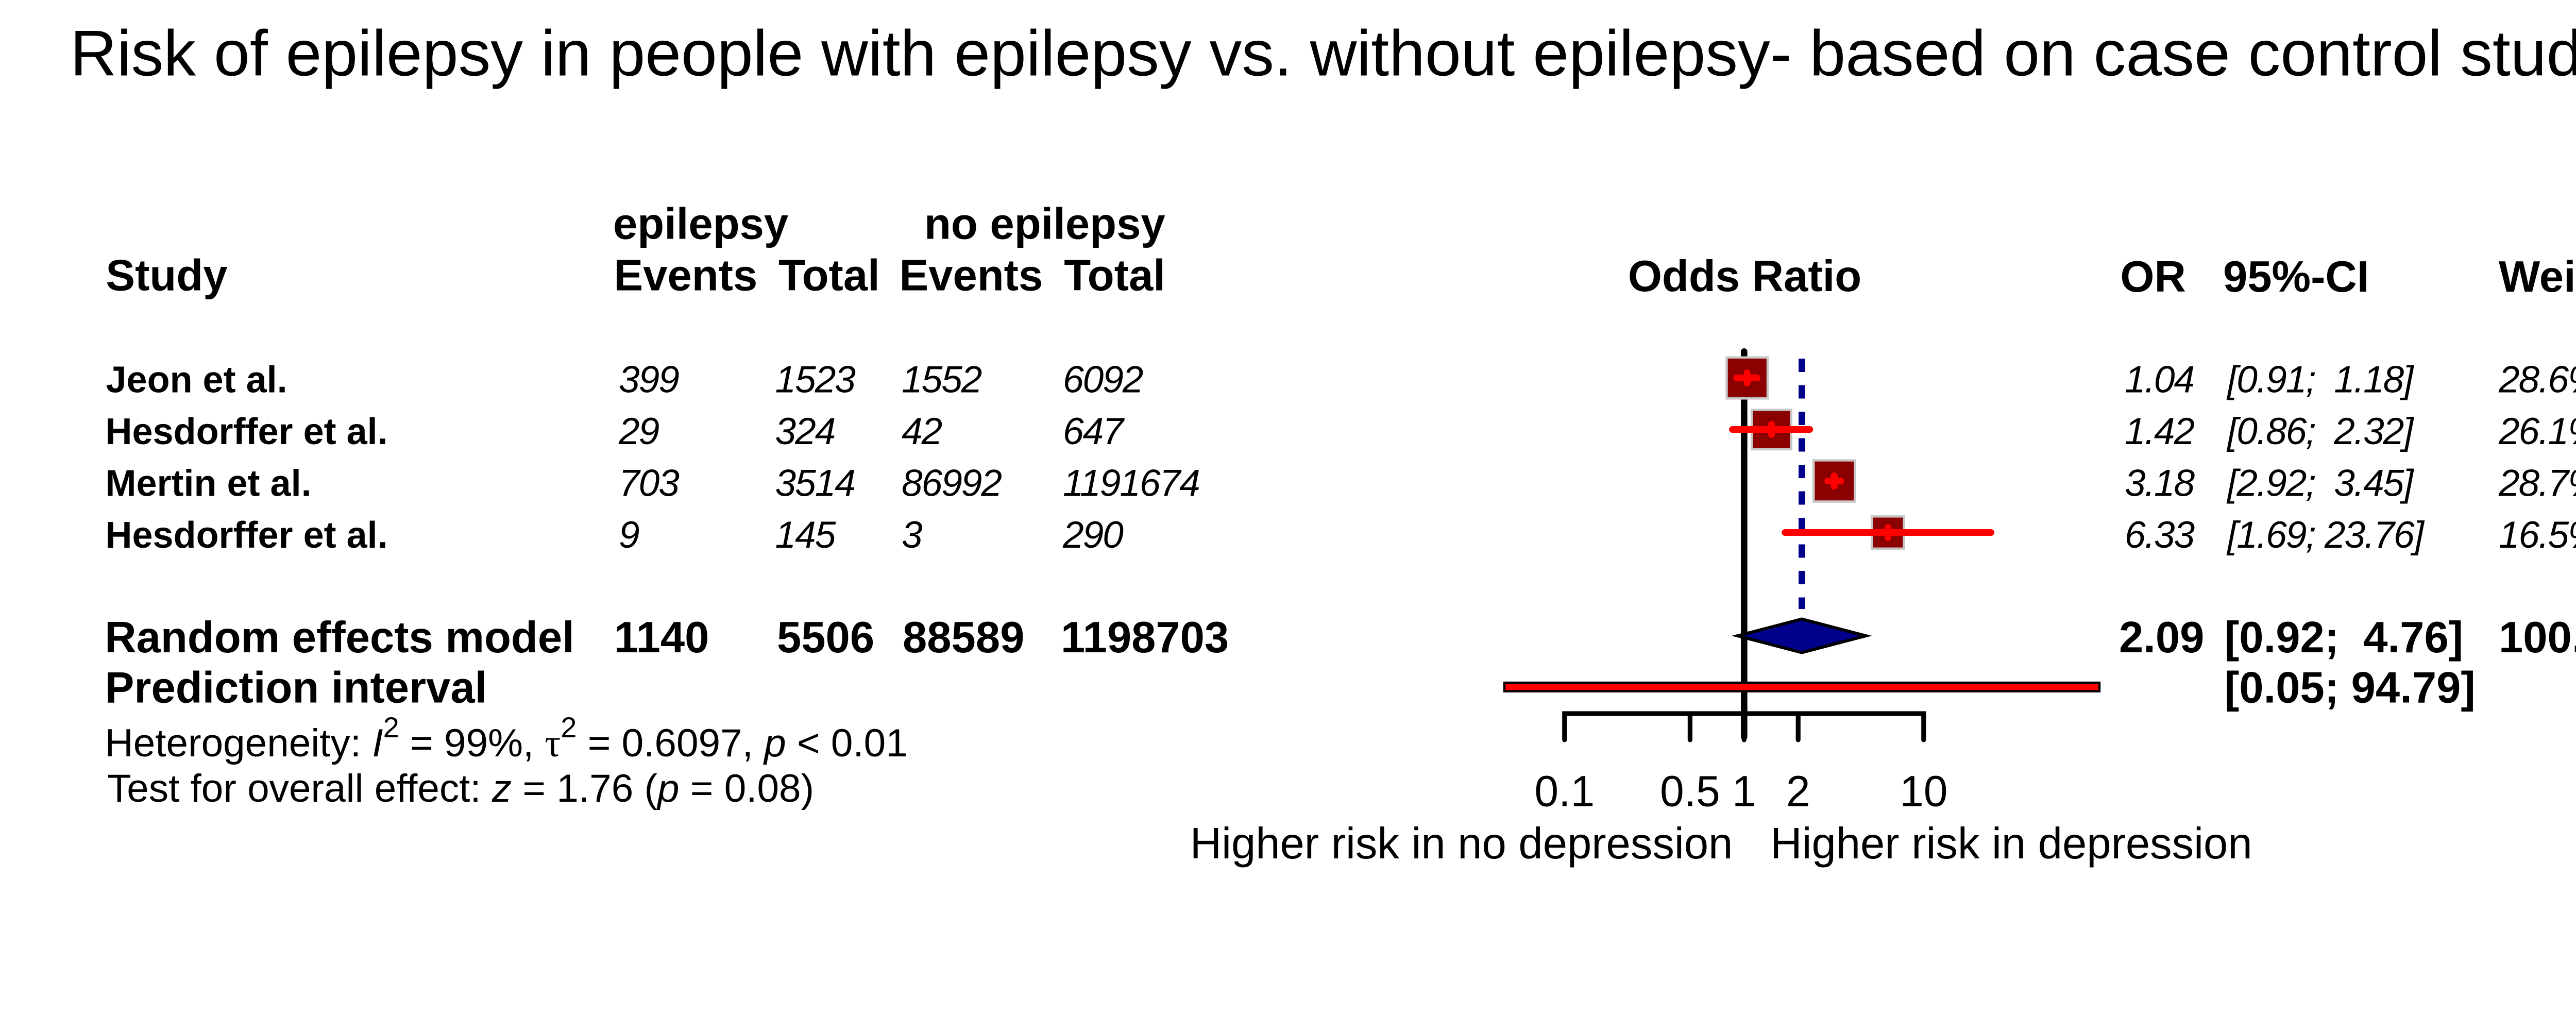  Describe the element at coordinates (1145, 637) in the screenshot. I see `svg-text: 1198703` at that location.